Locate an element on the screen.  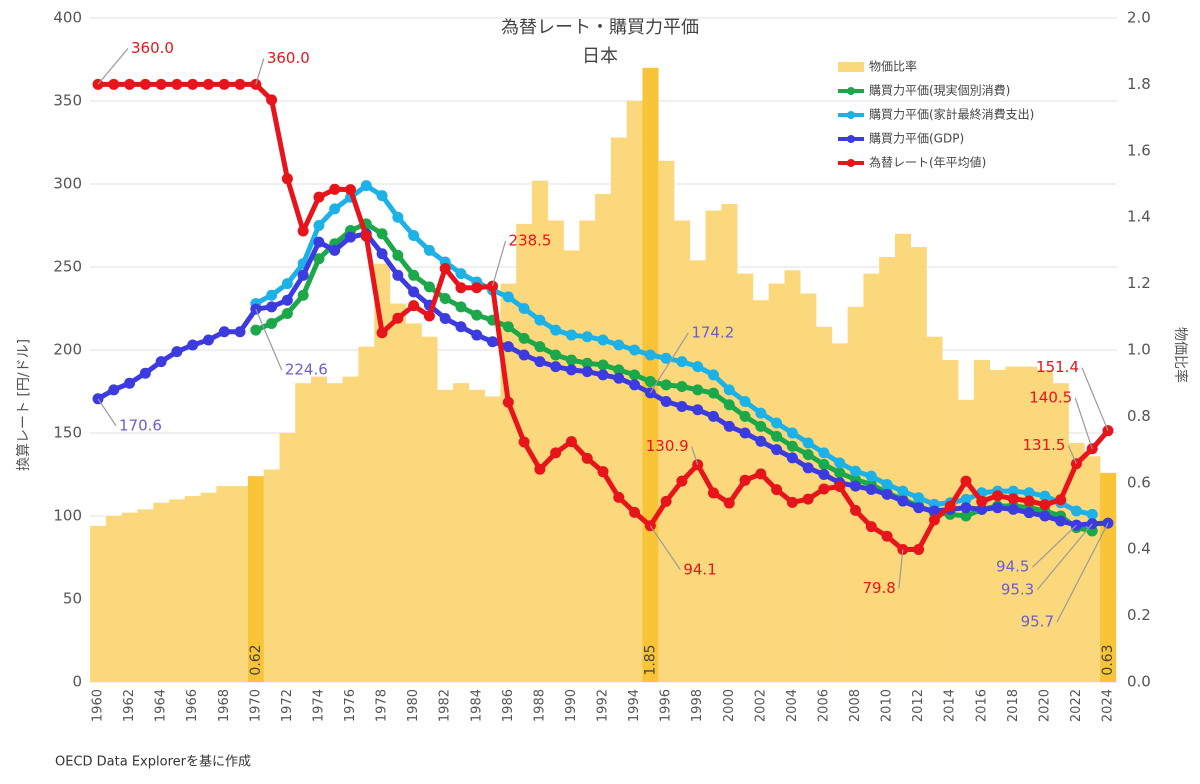
source-note: OECD Data Explorerを基に作成 is located at coordinates (153, 762).